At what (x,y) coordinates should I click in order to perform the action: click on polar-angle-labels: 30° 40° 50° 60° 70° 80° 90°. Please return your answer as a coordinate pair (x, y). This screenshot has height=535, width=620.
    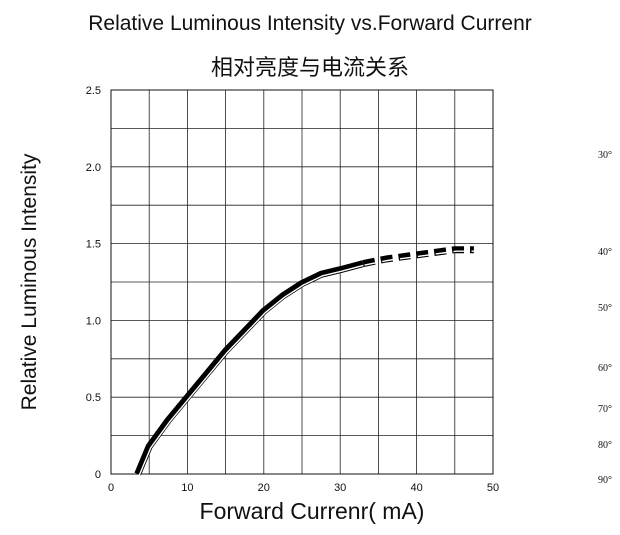
    Looking at the image, I should click on (605, 318).